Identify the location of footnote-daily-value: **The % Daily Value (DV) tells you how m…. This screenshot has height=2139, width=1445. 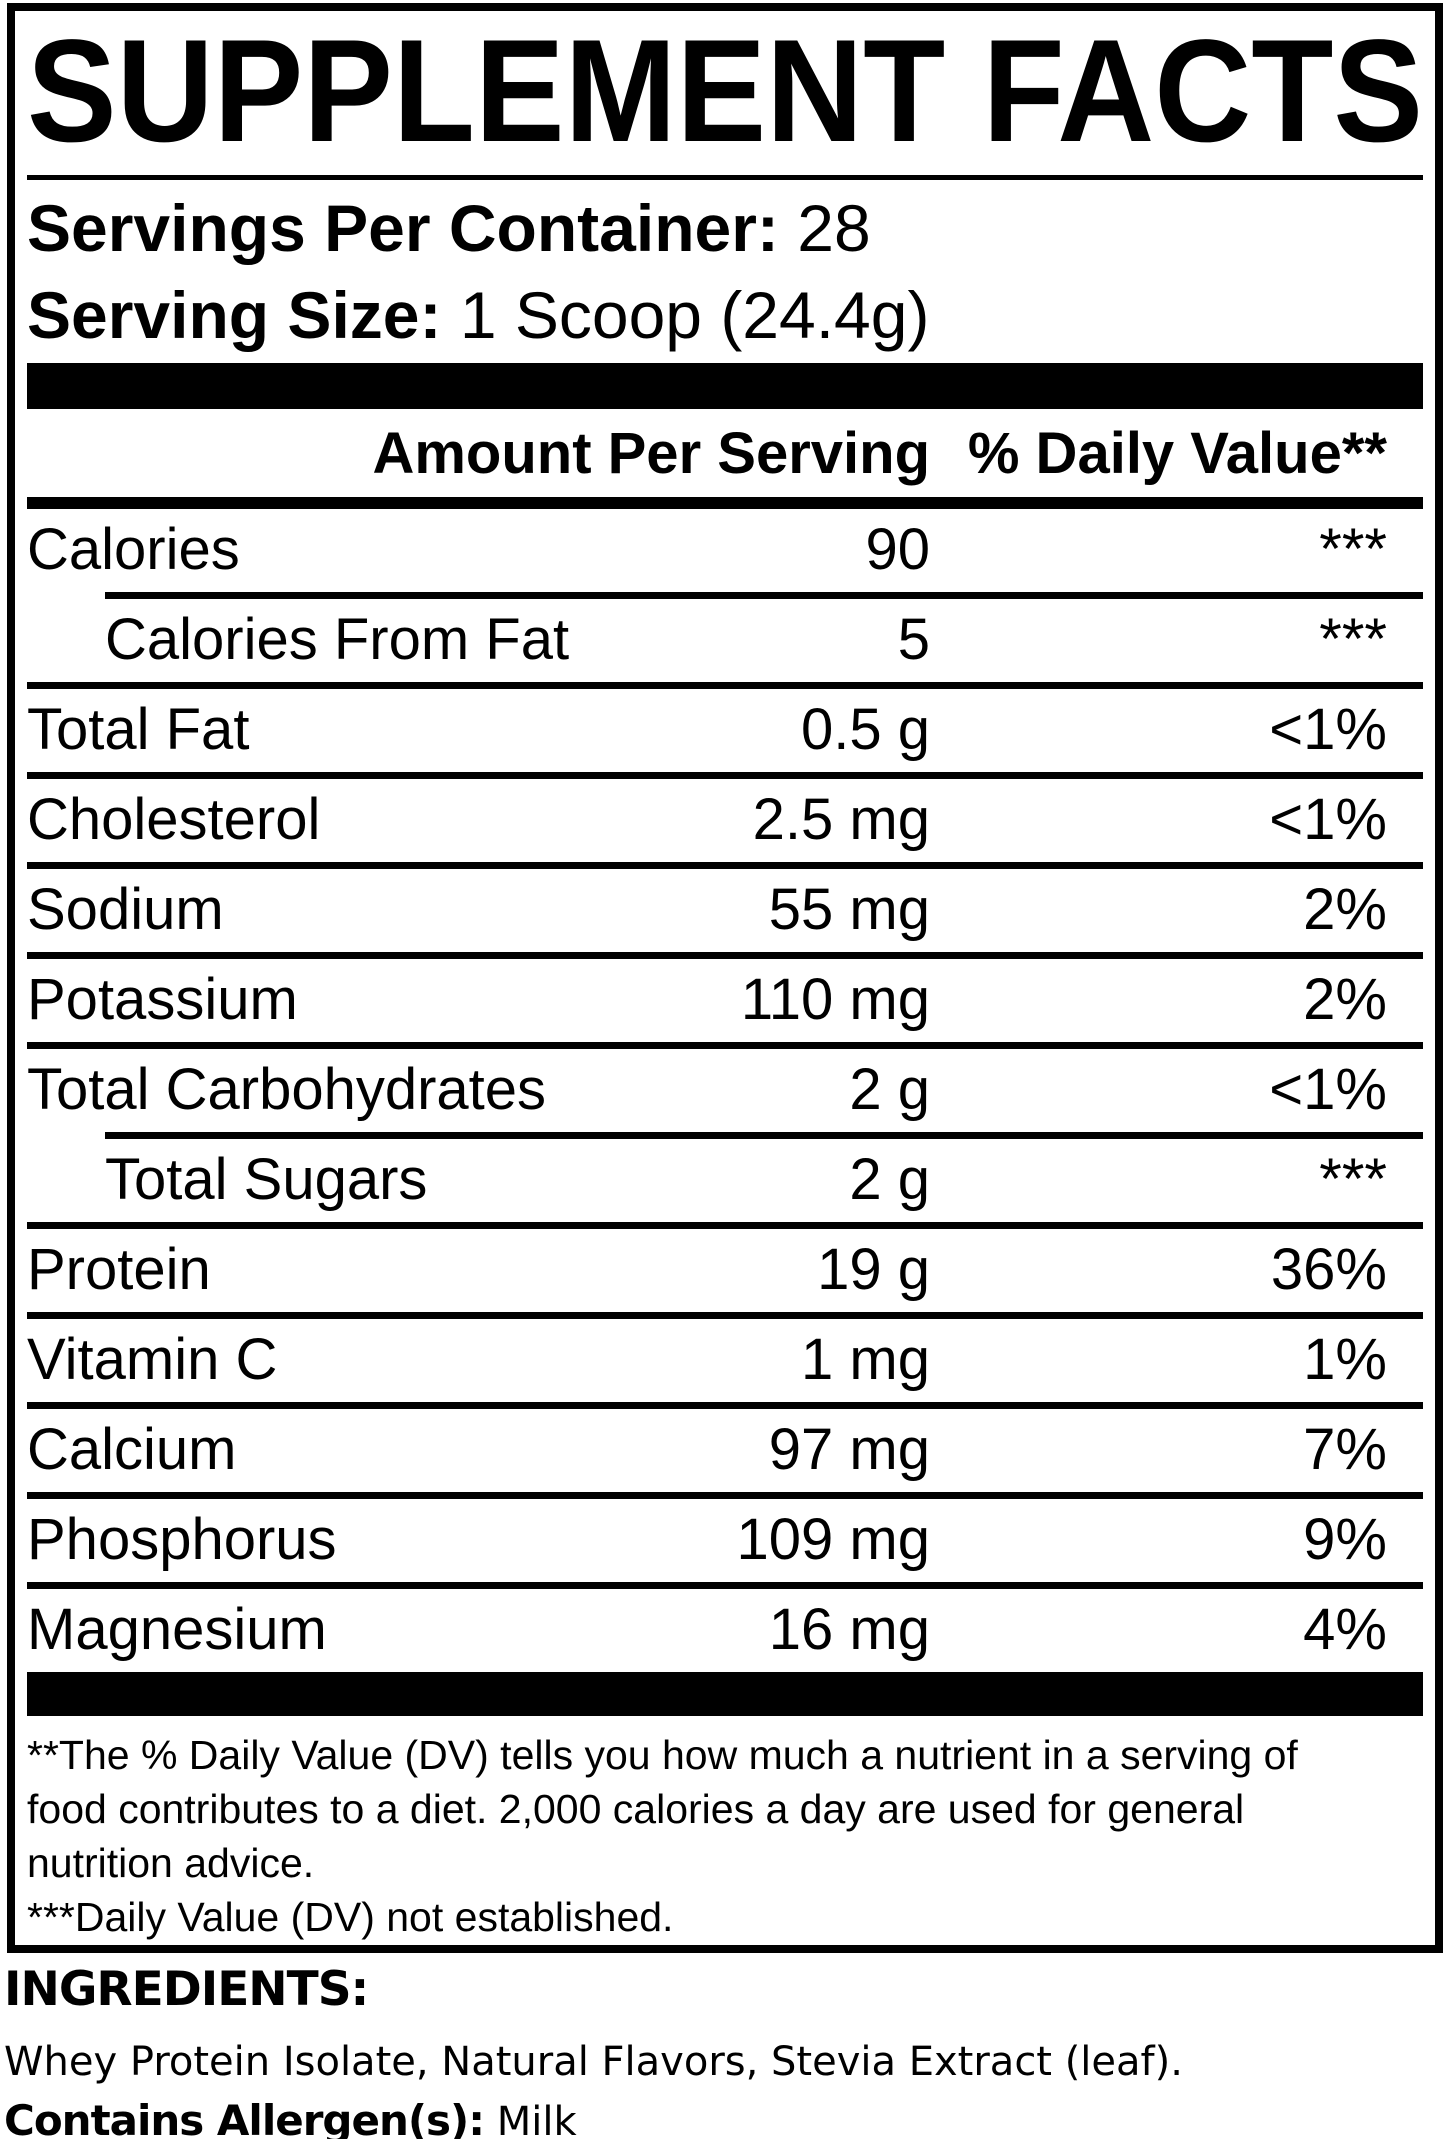
(662, 1809).